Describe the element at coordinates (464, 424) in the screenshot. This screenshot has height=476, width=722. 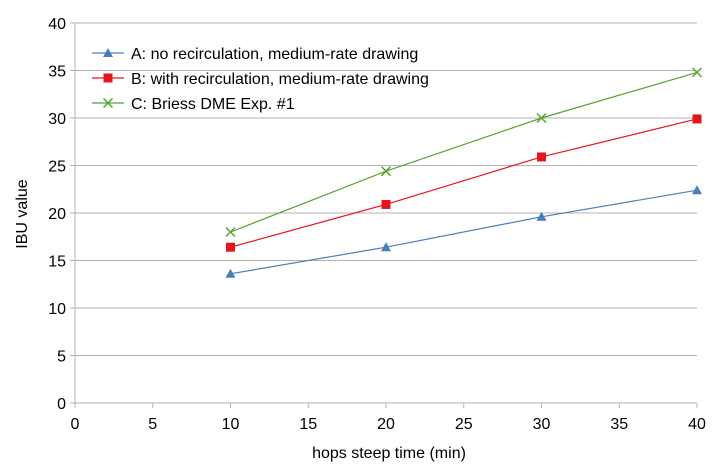
I see `x-tick-label: 25` at that location.